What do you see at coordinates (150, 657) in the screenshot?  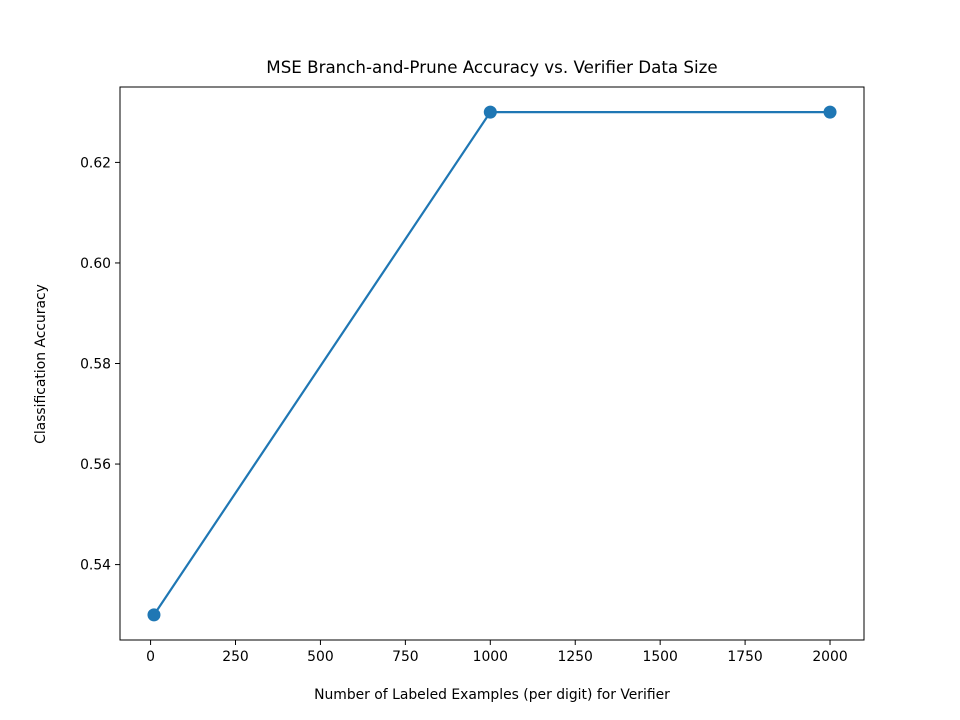 I see `x-tick-label: 0` at bounding box center [150, 657].